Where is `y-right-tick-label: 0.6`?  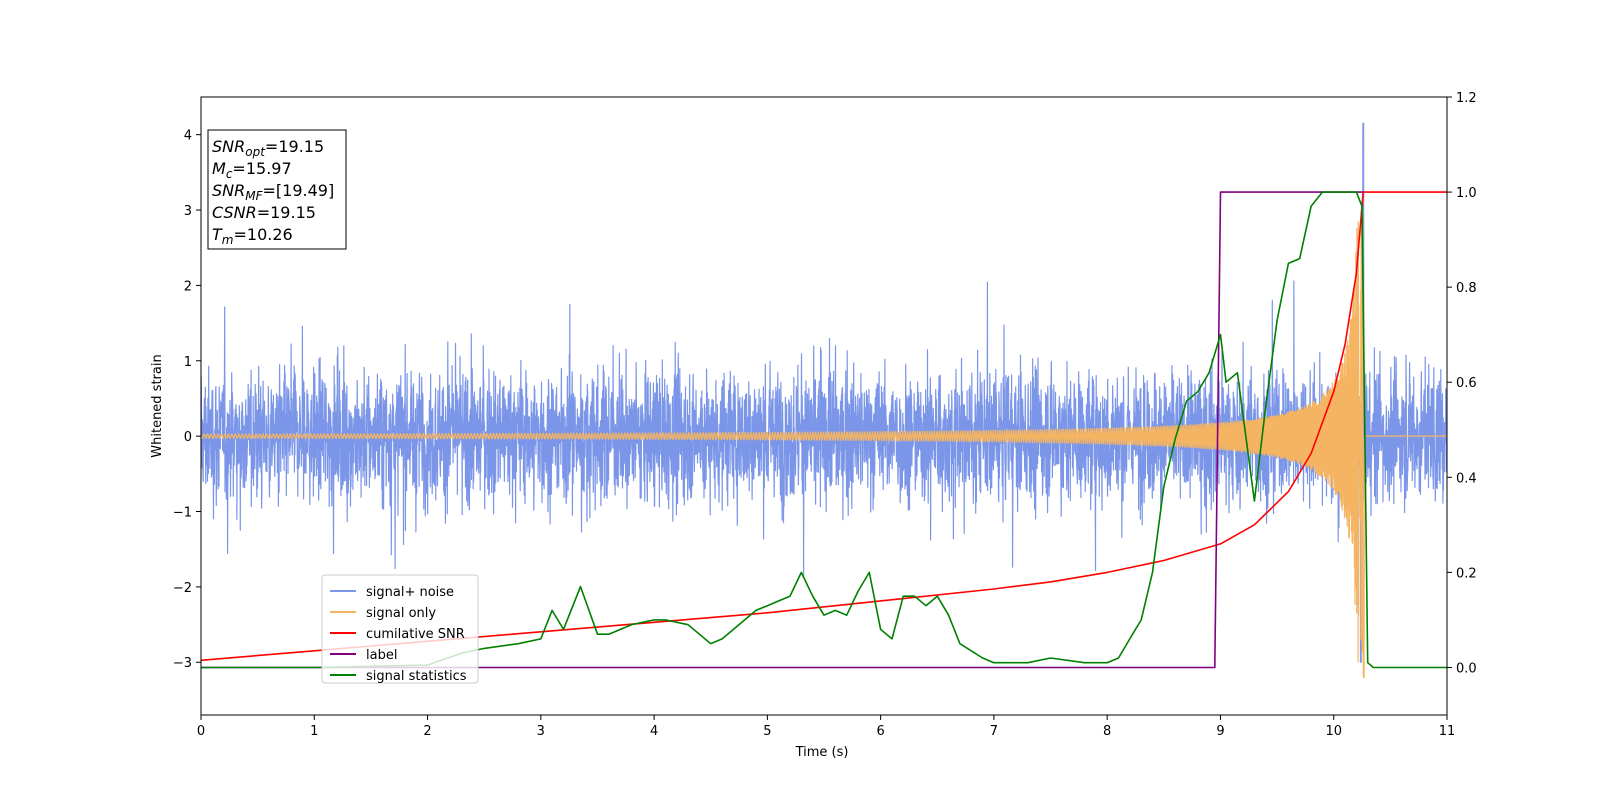
y-right-tick-label: 0.6 is located at coordinates (1466, 383).